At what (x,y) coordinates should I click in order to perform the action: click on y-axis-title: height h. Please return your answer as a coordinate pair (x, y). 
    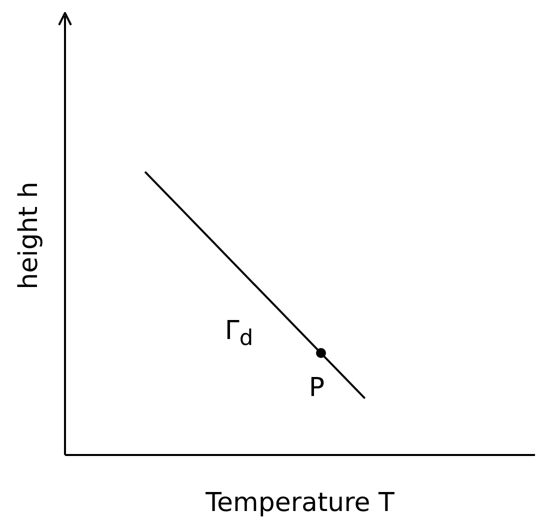
    Looking at the image, I should click on (29, 236).